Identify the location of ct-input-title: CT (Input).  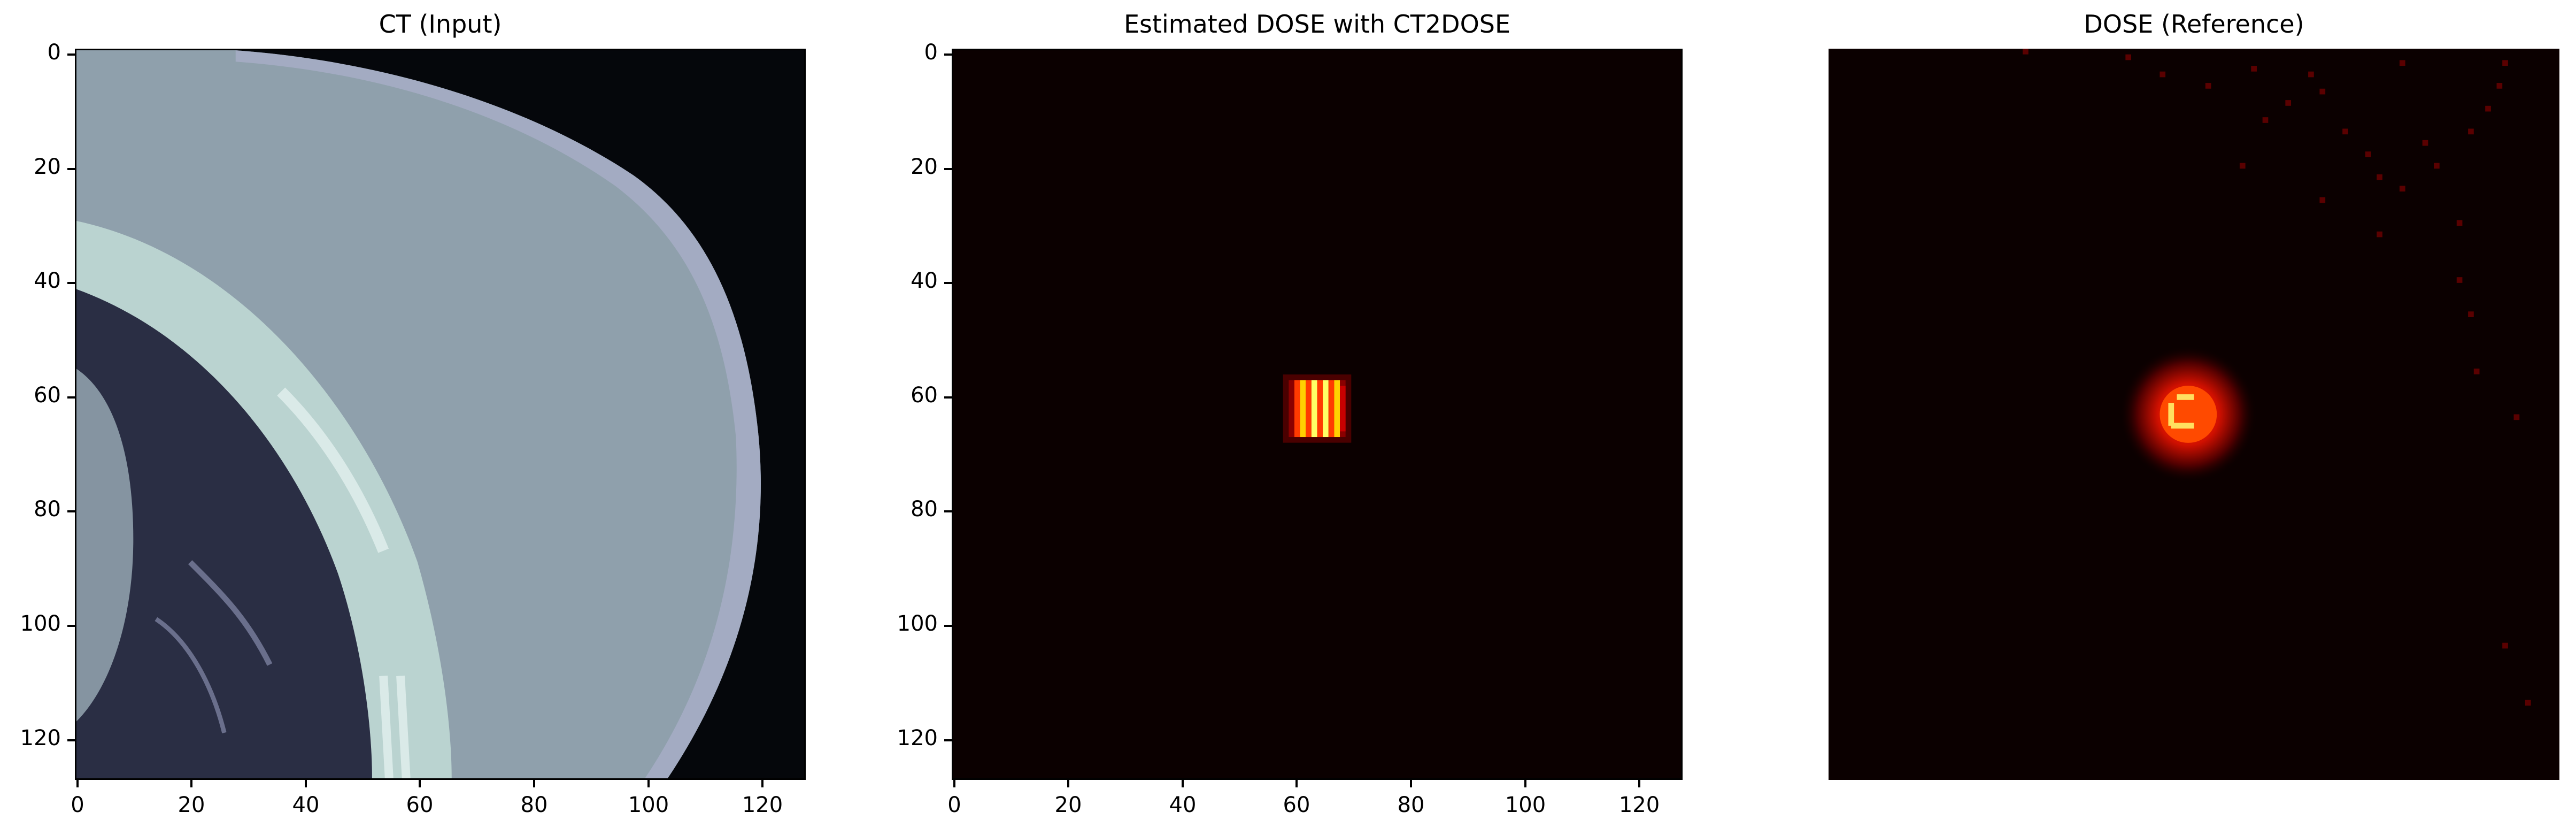
(440, 25).